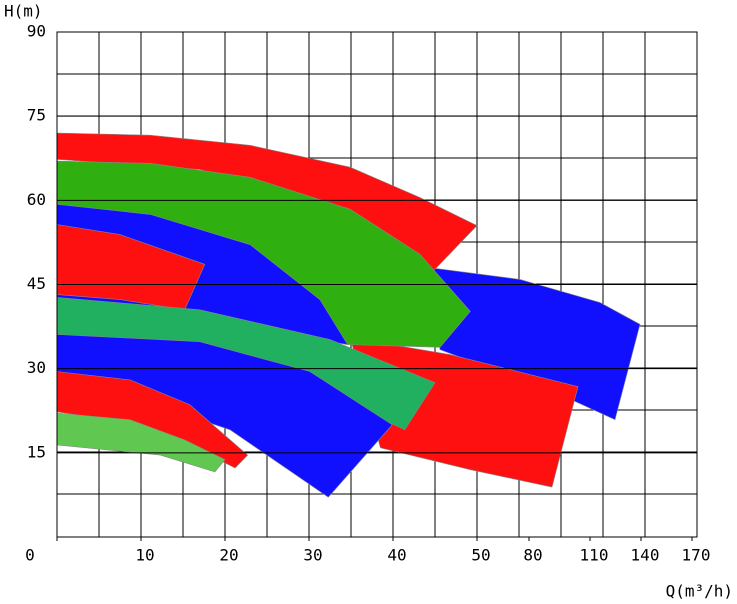 Image resolution: width=737 pixels, height=604 pixels. What do you see at coordinates (141, 442) in the screenshot?
I see `performance-band` at bounding box center [141, 442].